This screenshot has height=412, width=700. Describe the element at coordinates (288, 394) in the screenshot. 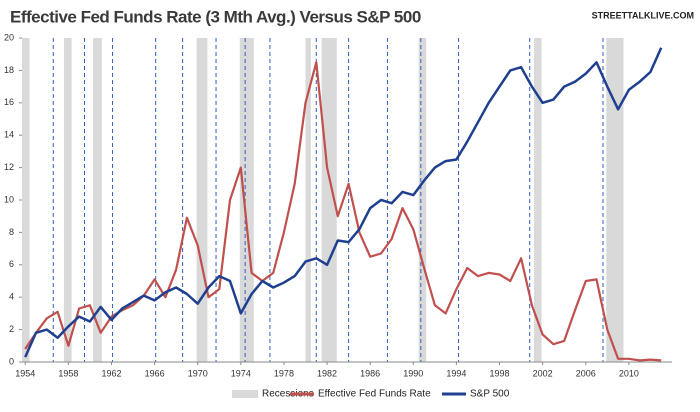

I see `legend-label: Recessions` at that location.